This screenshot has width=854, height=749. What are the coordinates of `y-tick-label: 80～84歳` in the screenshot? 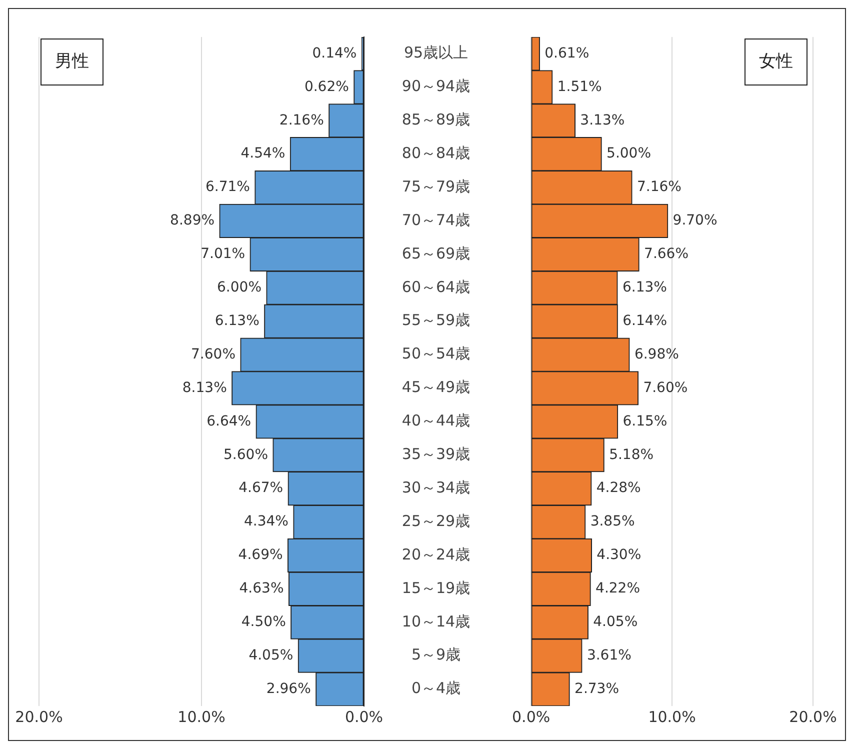 It's located at (436, 153).